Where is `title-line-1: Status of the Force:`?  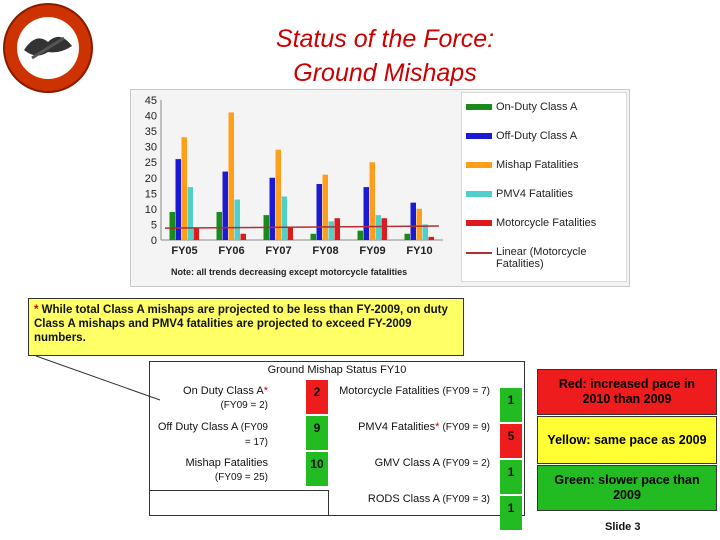 title-line-1: Status of the Force: is located at coordinates (385, 39).